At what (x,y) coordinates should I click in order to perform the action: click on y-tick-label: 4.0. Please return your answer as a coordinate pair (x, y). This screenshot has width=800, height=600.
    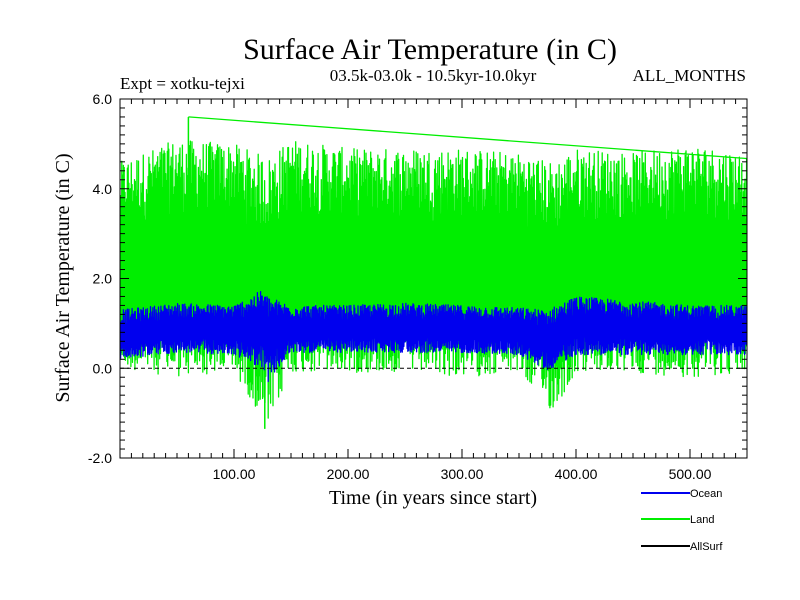
    Looking at the image, I should click on (103, 189).